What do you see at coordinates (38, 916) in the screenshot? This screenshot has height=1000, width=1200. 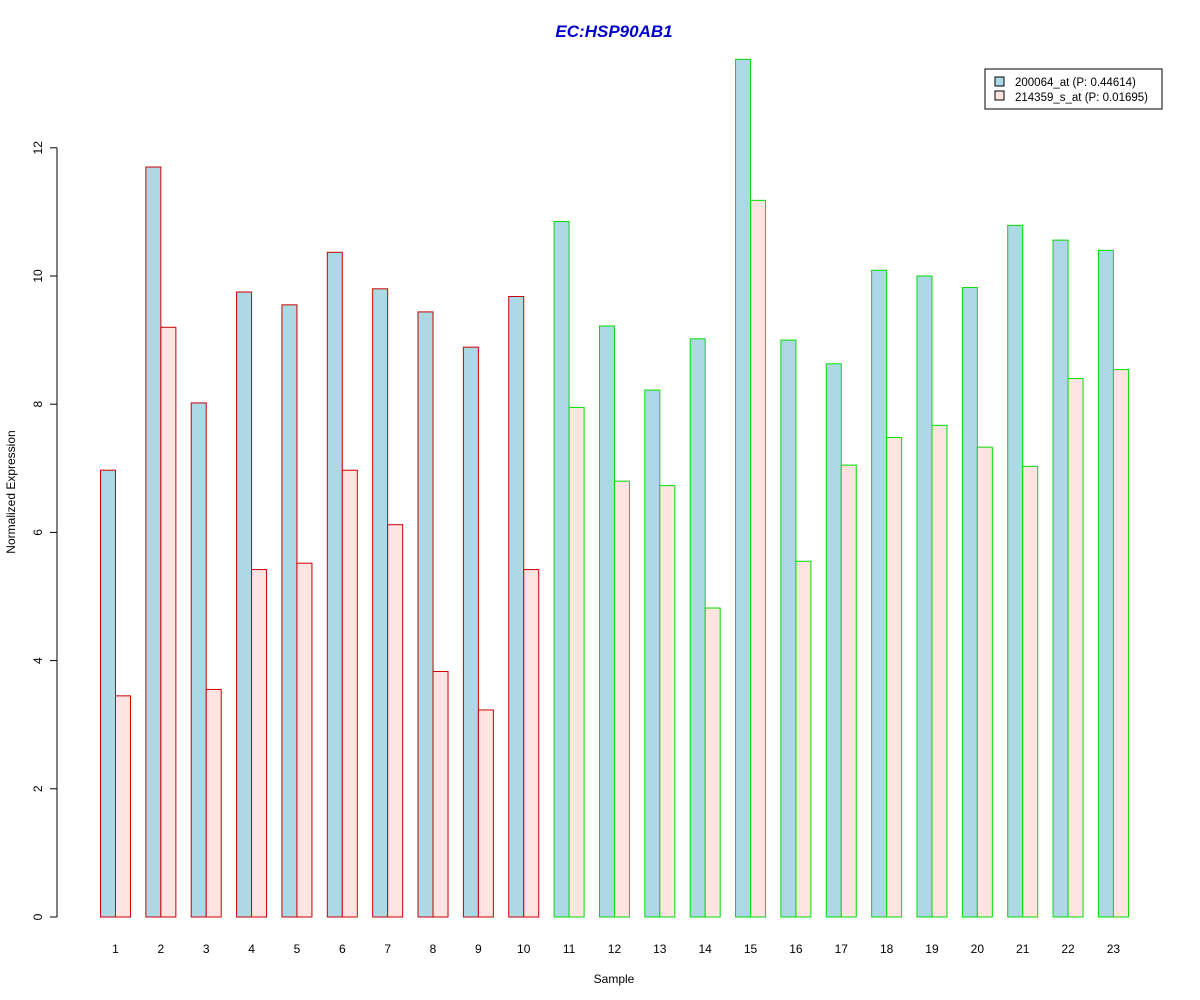 I see `y-tick-label: 0` at bounding box center [38, 916].